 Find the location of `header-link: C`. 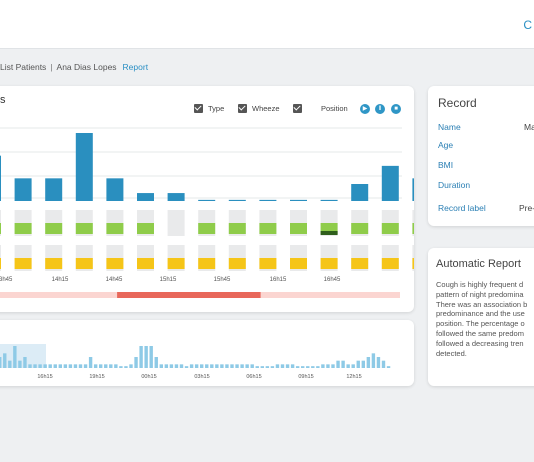

header-link: C is located at coordinates (527, 25).